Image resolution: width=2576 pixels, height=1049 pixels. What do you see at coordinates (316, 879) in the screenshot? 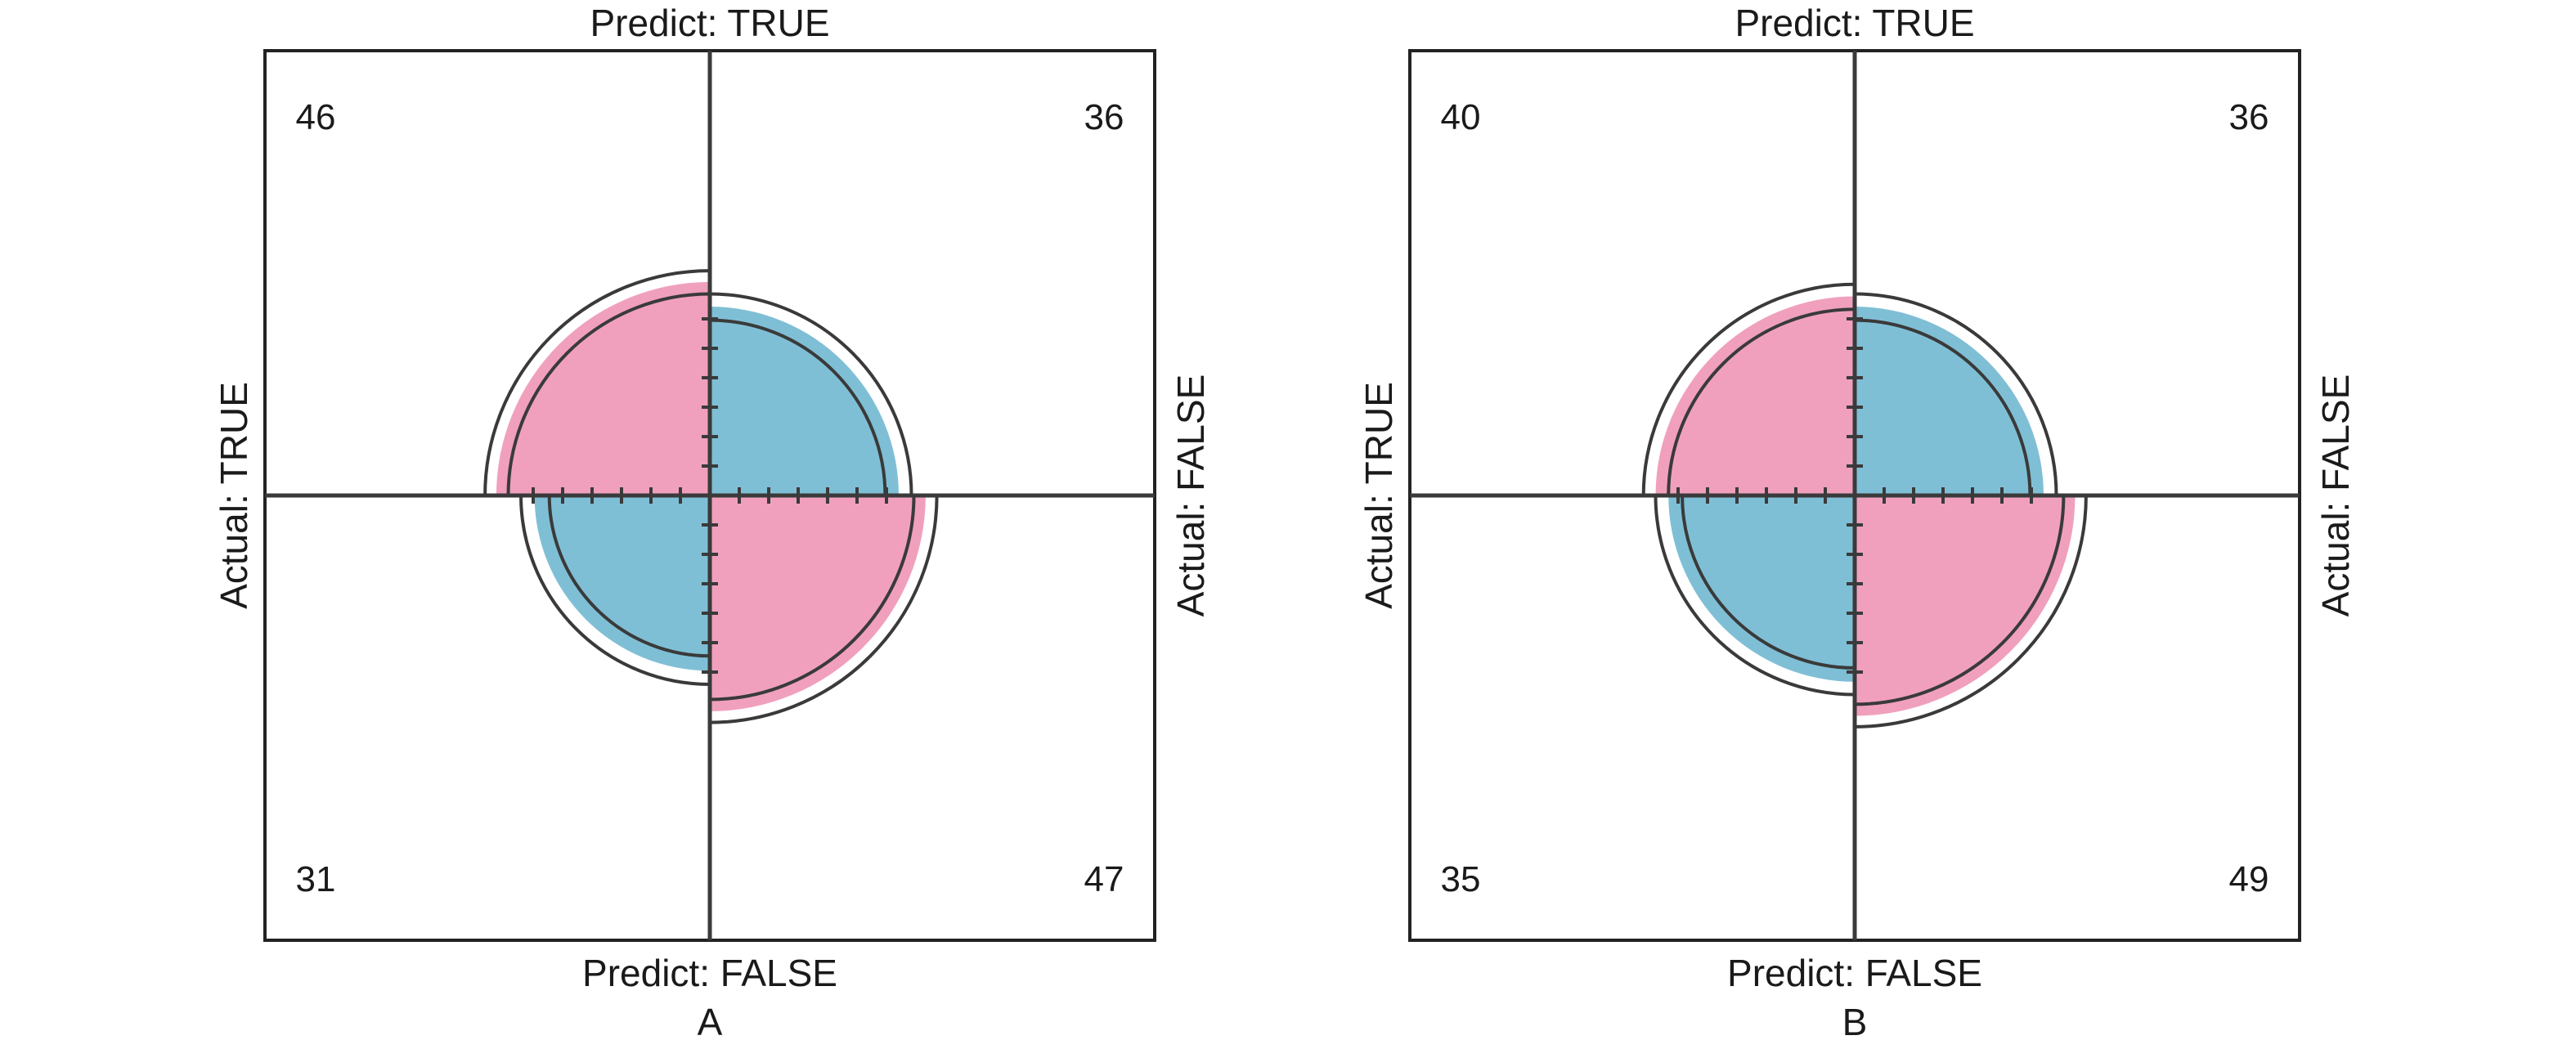
I see `count-bottom-left: 31` at bounding box center [316, 879].